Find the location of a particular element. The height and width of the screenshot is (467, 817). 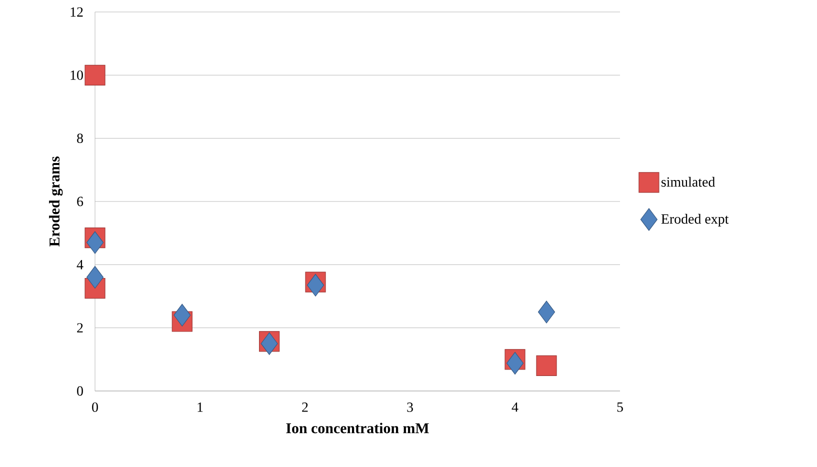

x-tick-label: 4 is located at coordinates (515, 407).